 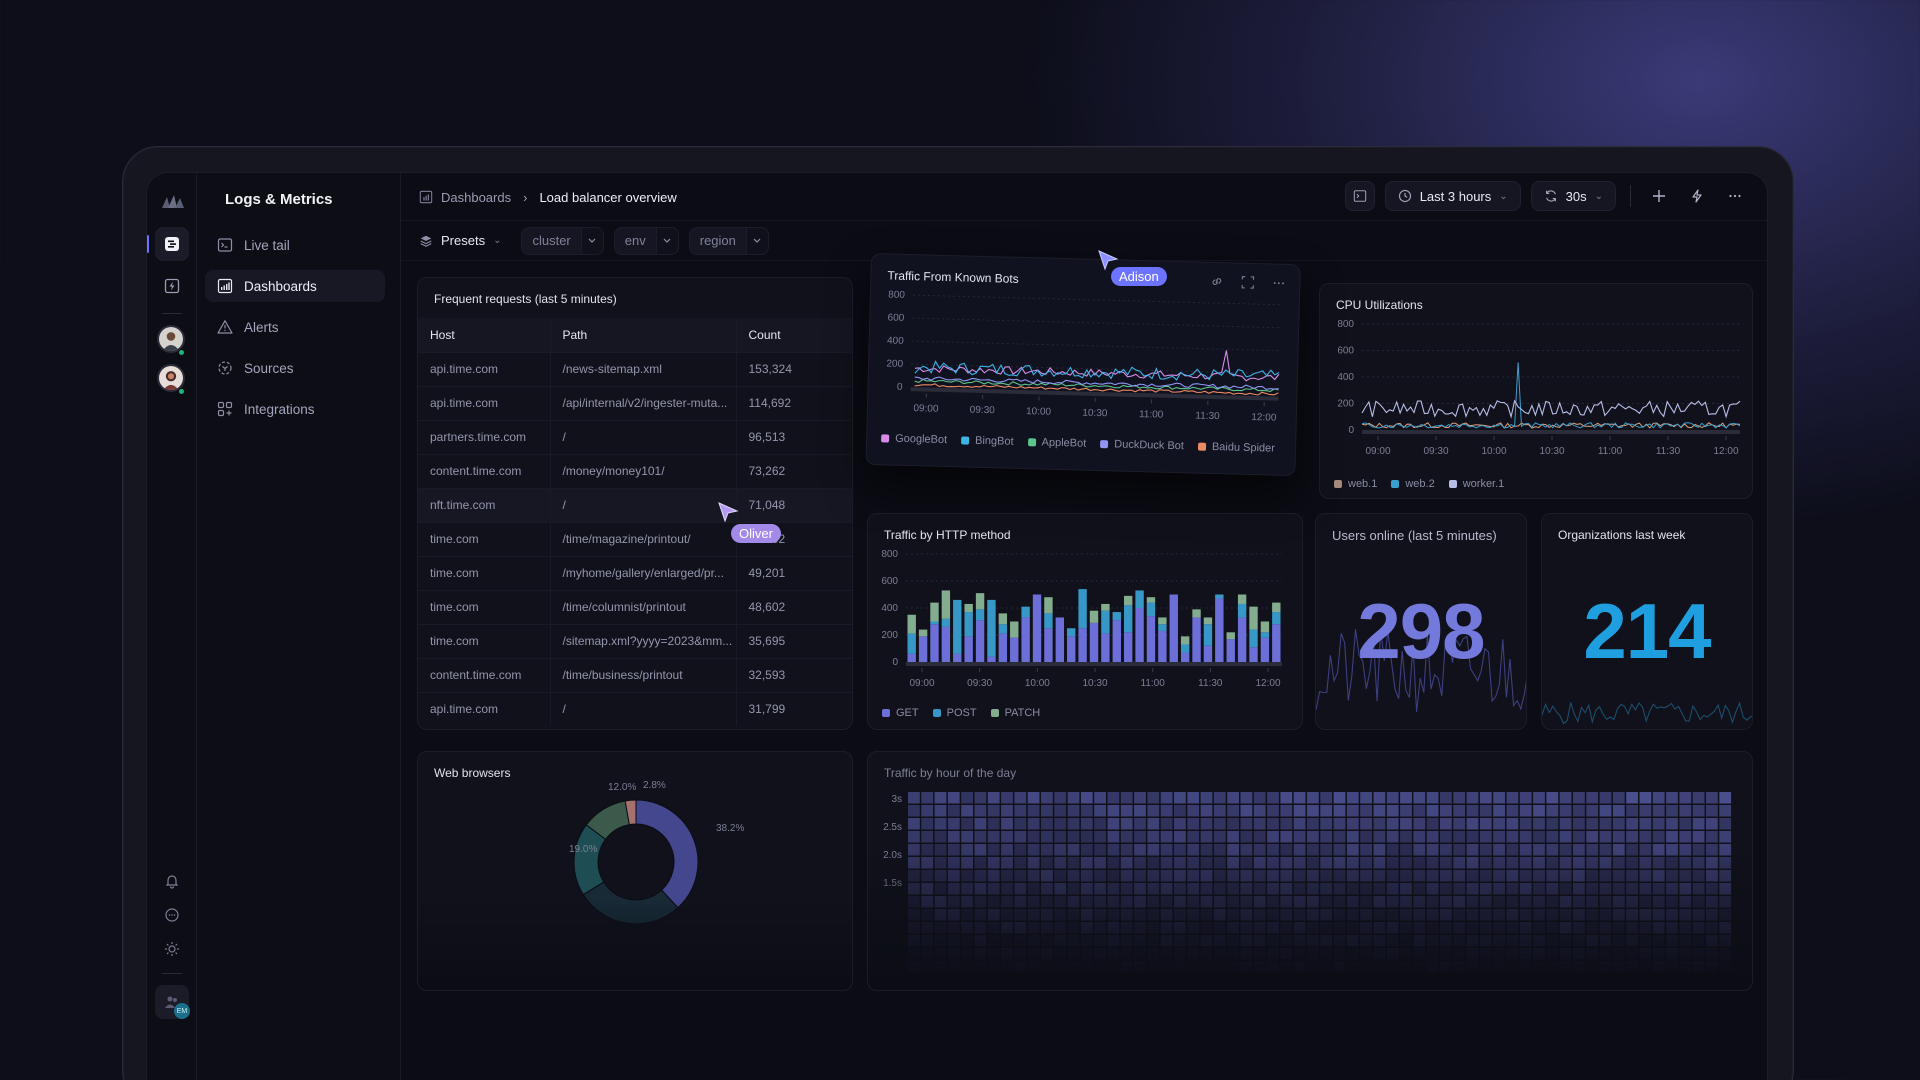 I want to click on nav-item-label: Integrations, so click(x=279, y=409).